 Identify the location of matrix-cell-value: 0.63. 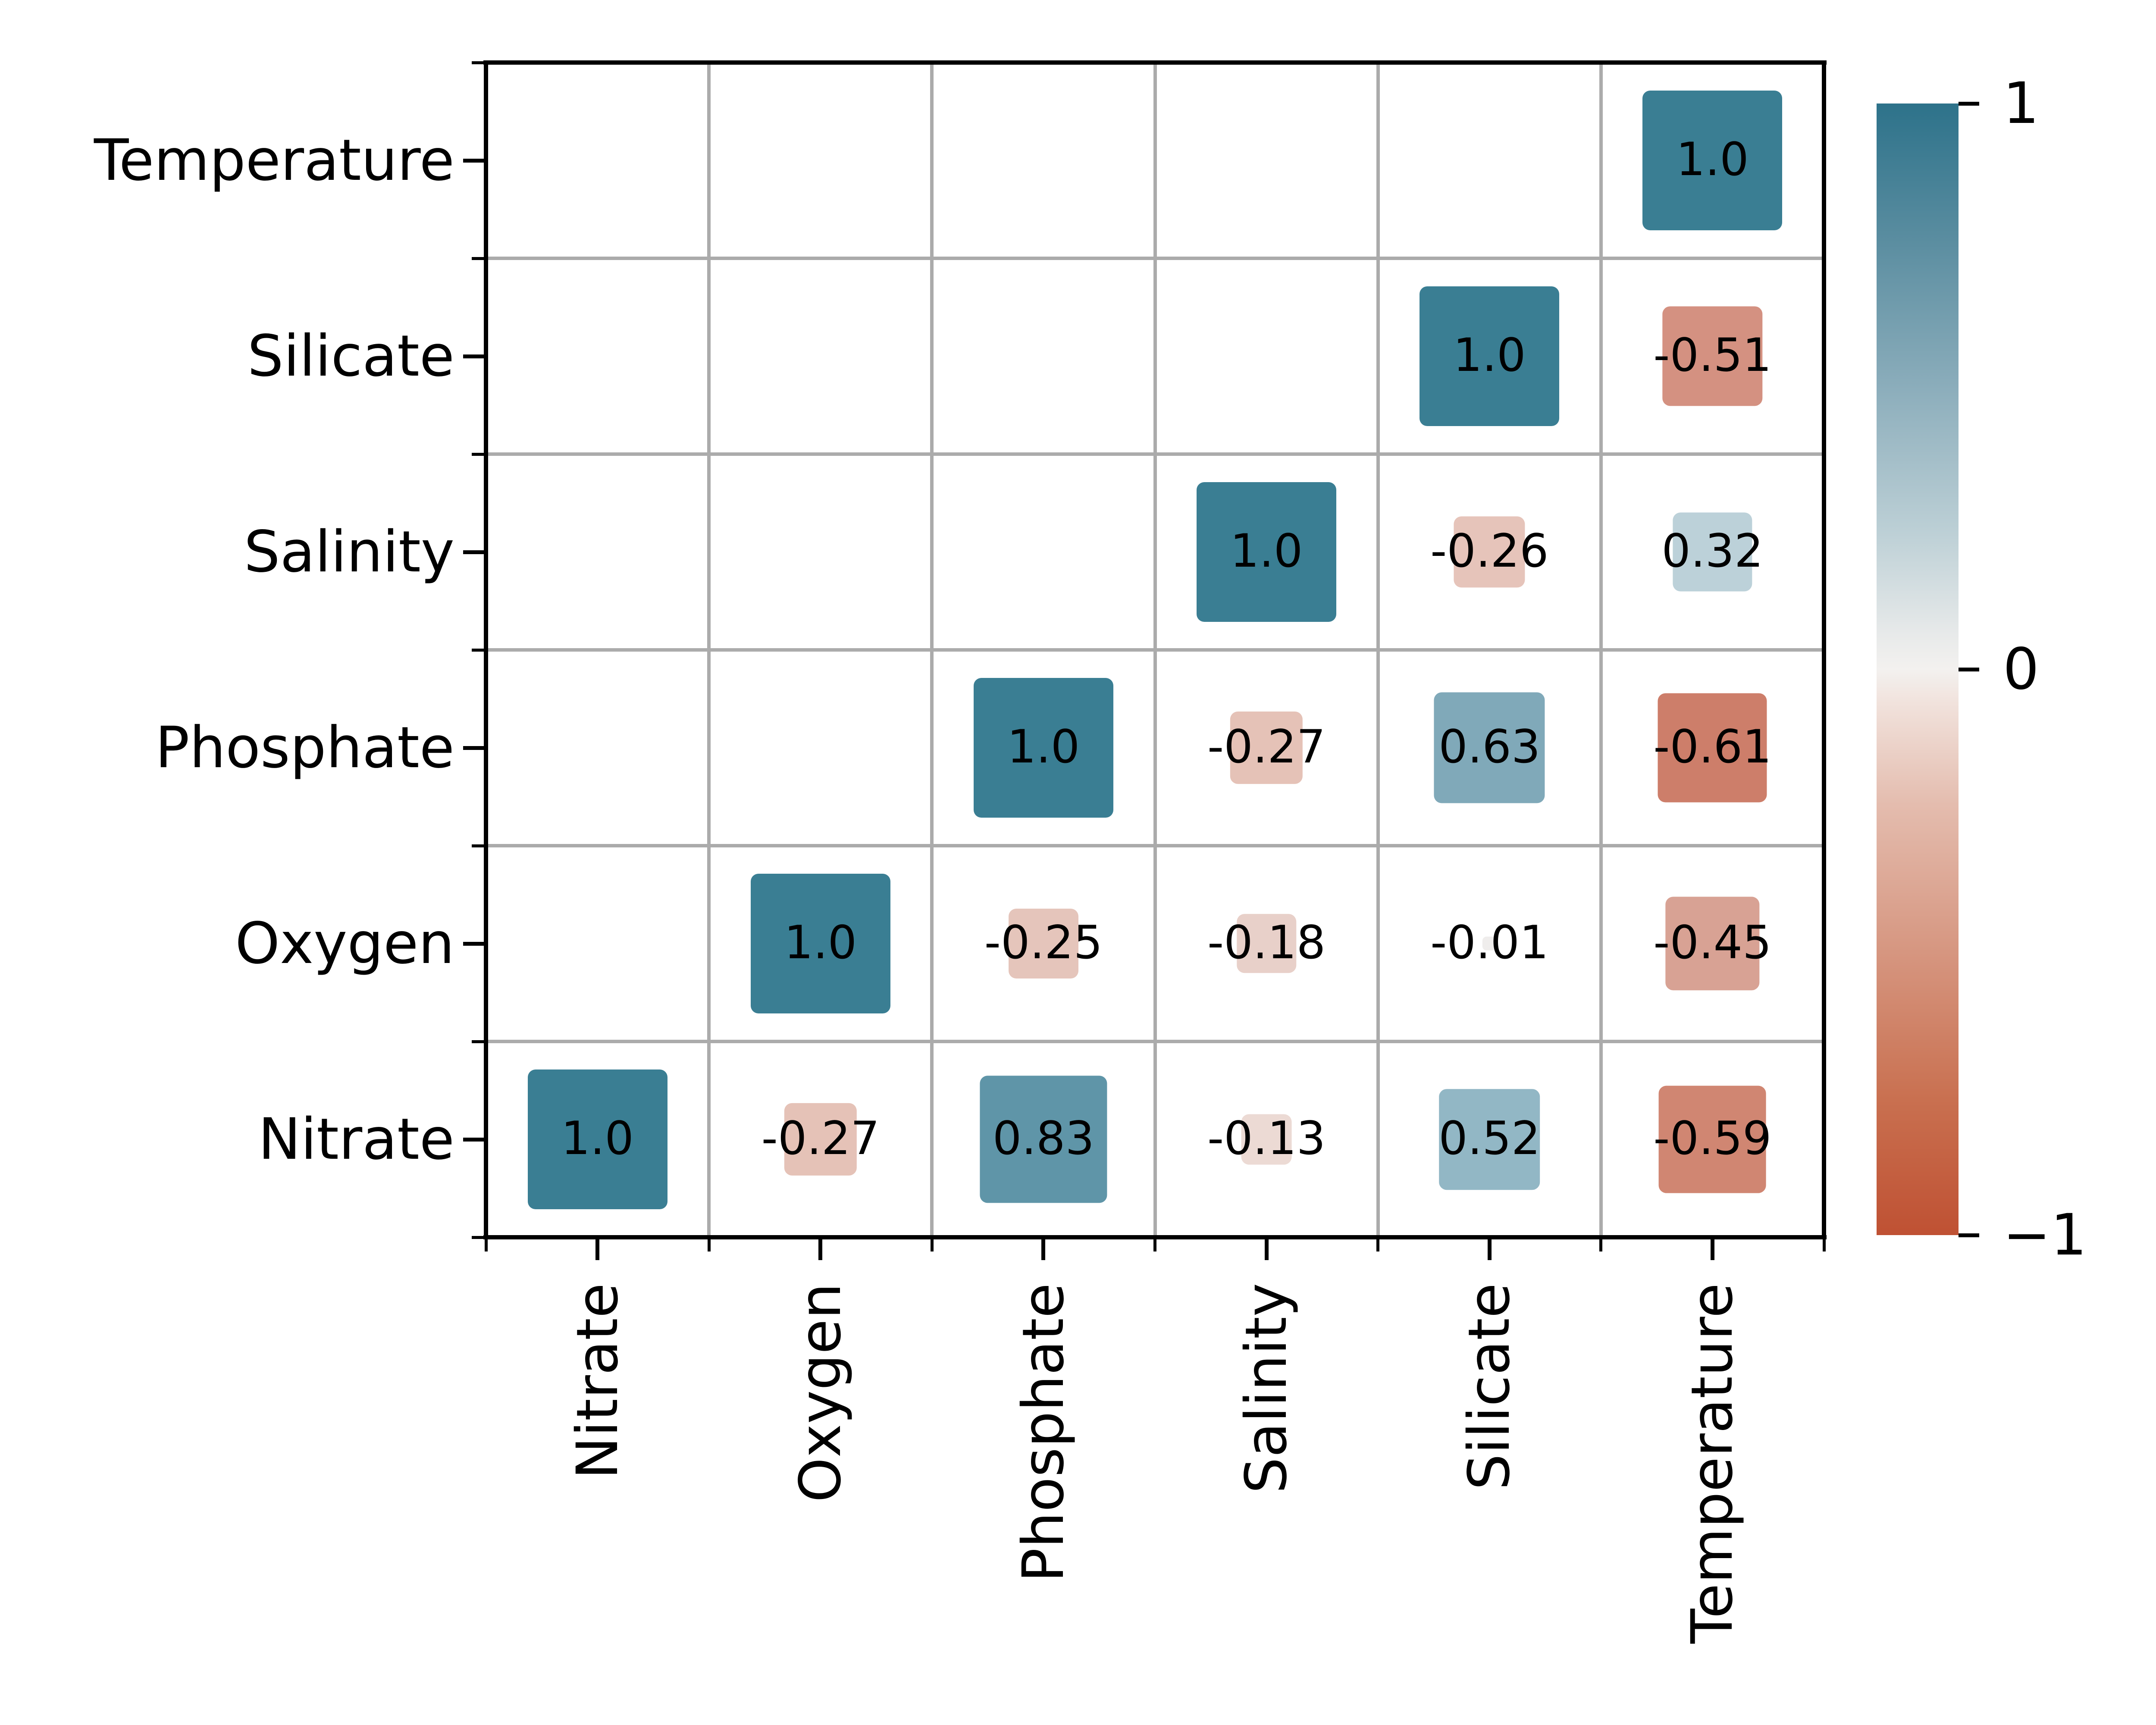
(1489, 747).